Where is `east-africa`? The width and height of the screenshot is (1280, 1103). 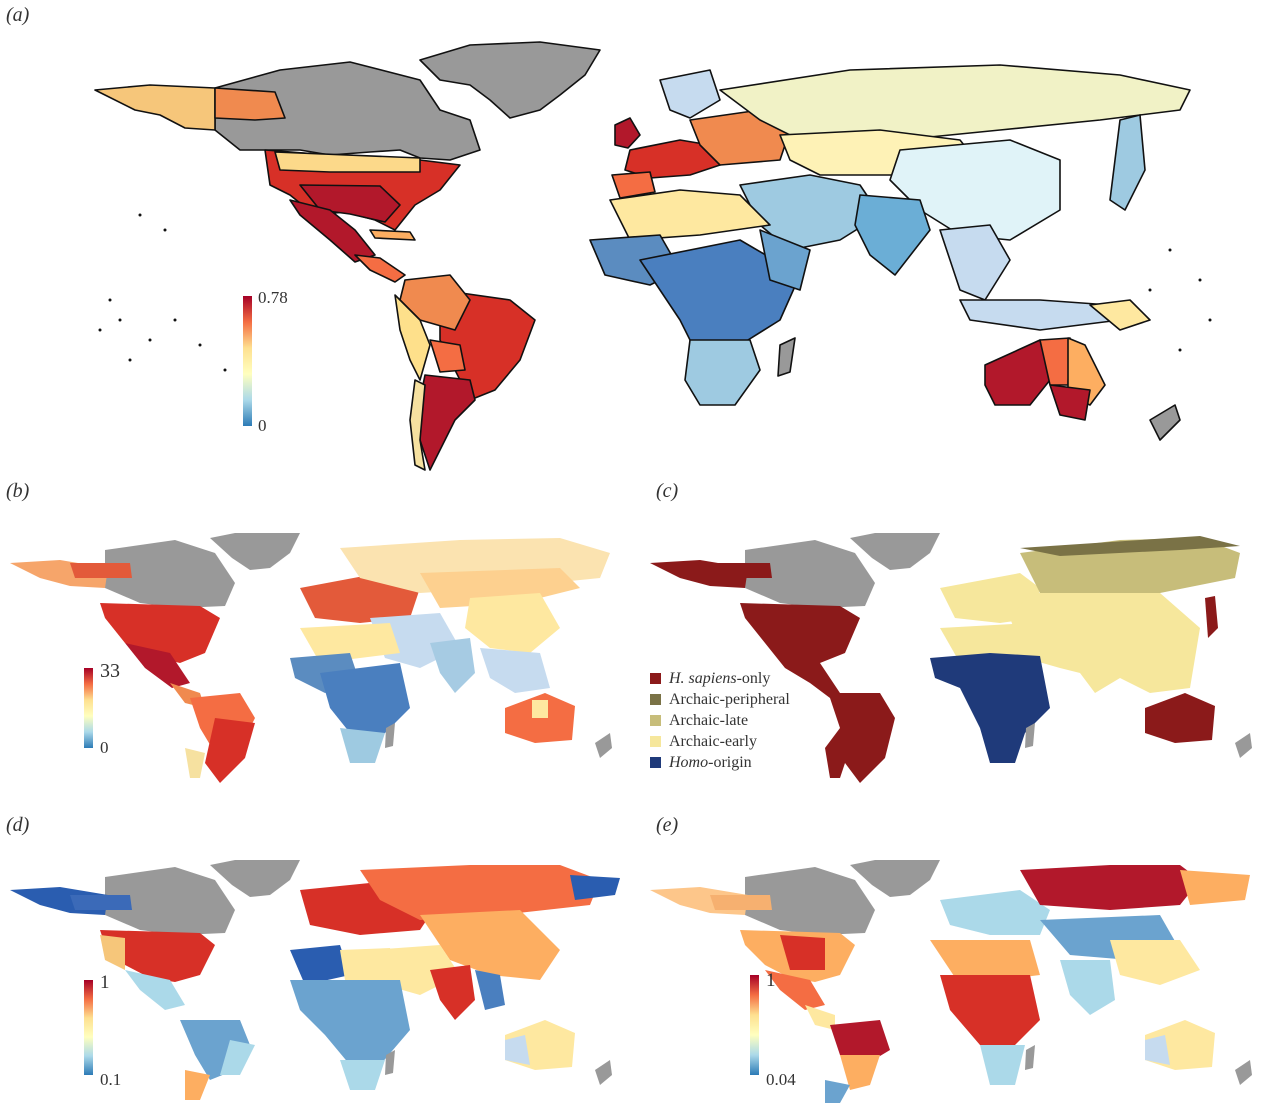
east-africa is located at coordinates (785, 260).